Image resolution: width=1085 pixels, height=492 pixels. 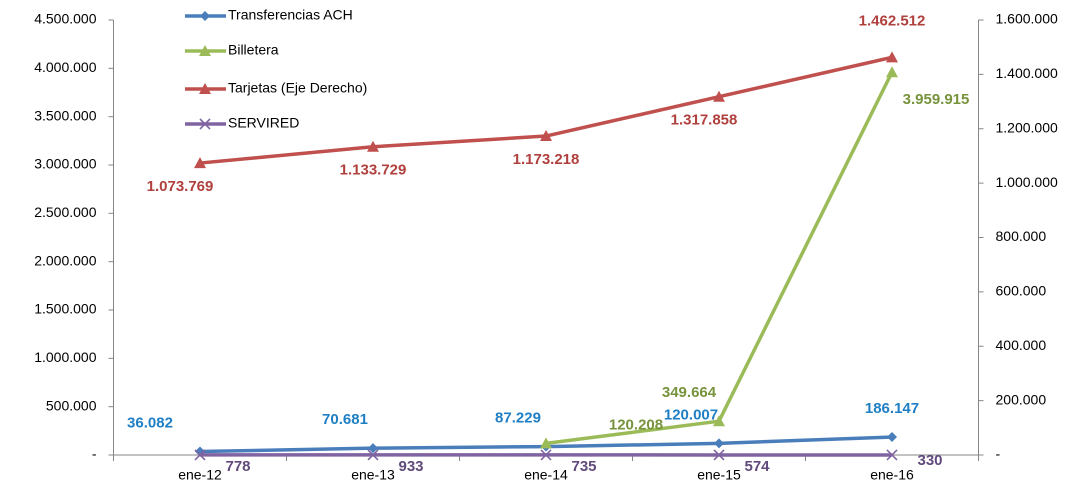 I want to click on x-tick-label: ene-12, so click(x=200, y=475).